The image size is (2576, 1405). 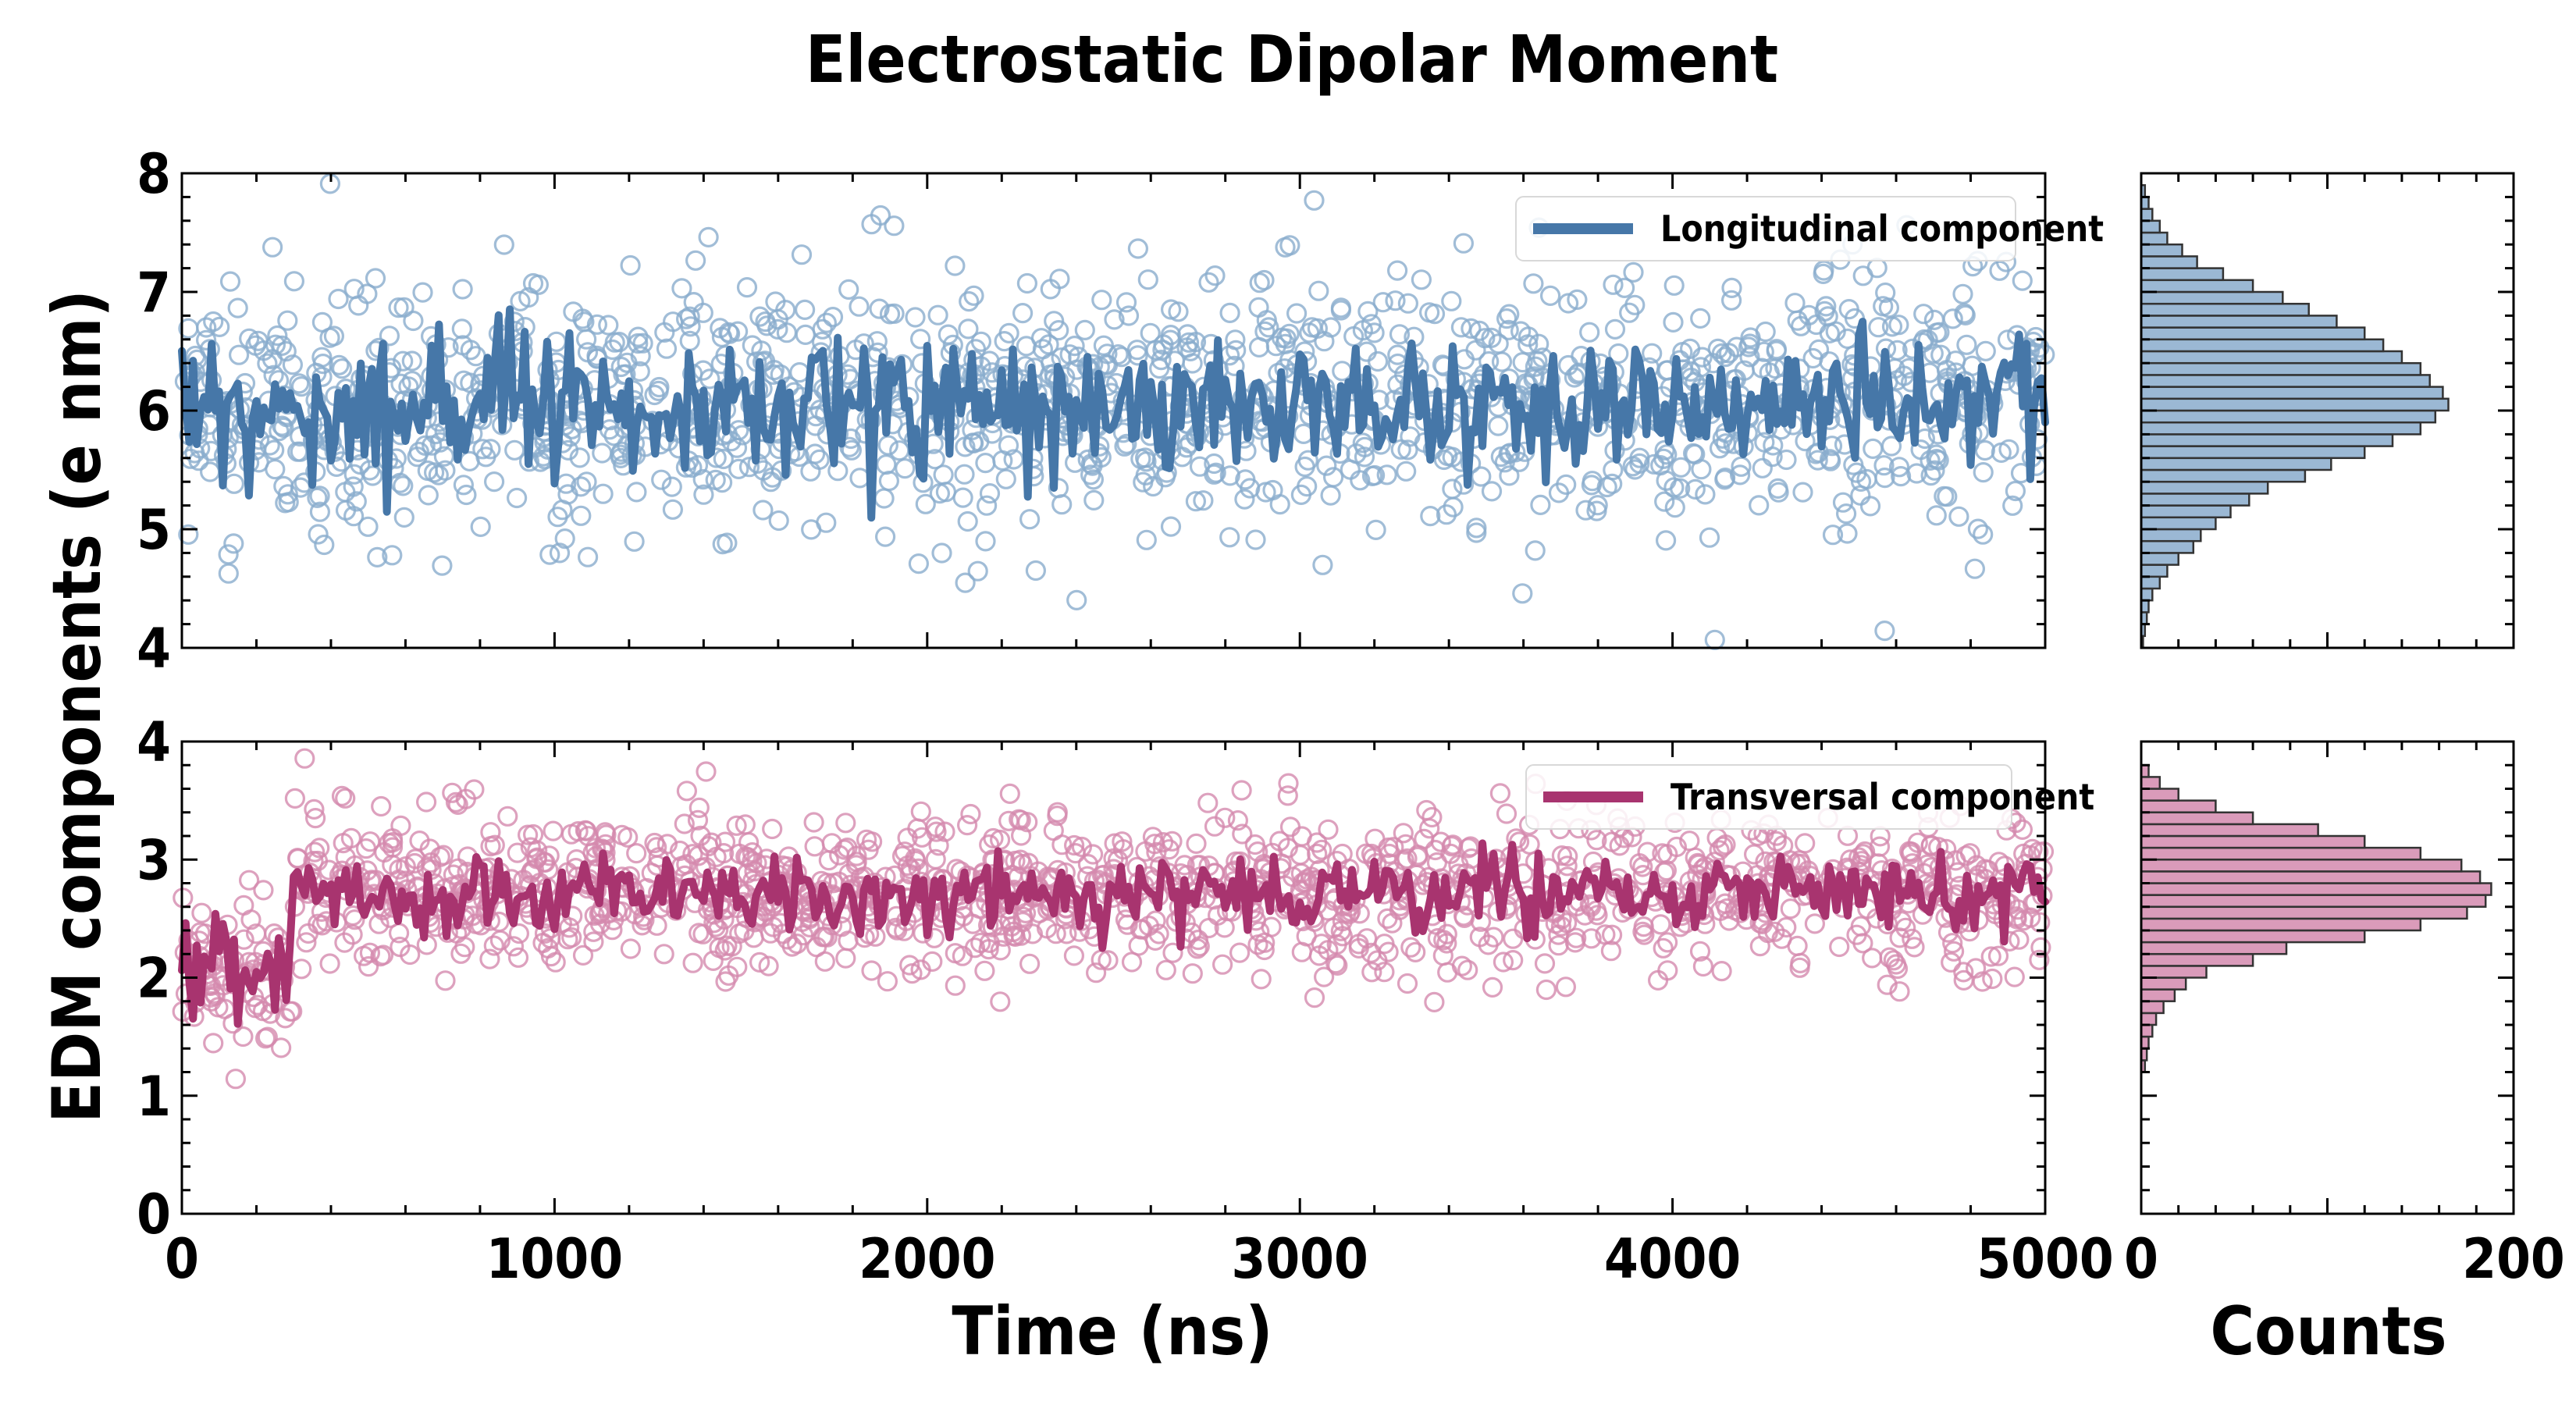 What do you see at coordinates (2344, 1016) in the screenshot?
I see `histogram-ticks: 0 200` at bounding box center [2344, 1016].